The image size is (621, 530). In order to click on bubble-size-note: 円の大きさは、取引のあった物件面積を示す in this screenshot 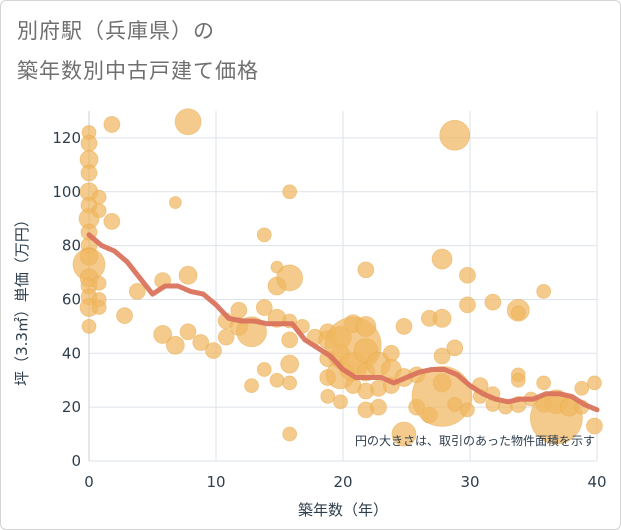, I will do `click(475, 440)`.